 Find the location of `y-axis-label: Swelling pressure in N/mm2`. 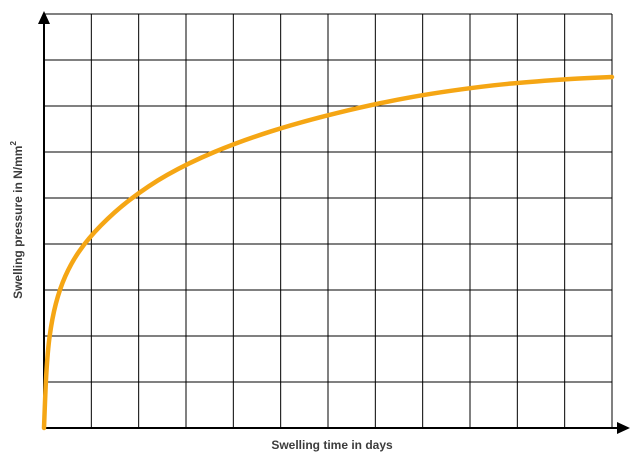

y-axis-label: Swelling pressure in N/mm2 is located at coordinates (17, 220).